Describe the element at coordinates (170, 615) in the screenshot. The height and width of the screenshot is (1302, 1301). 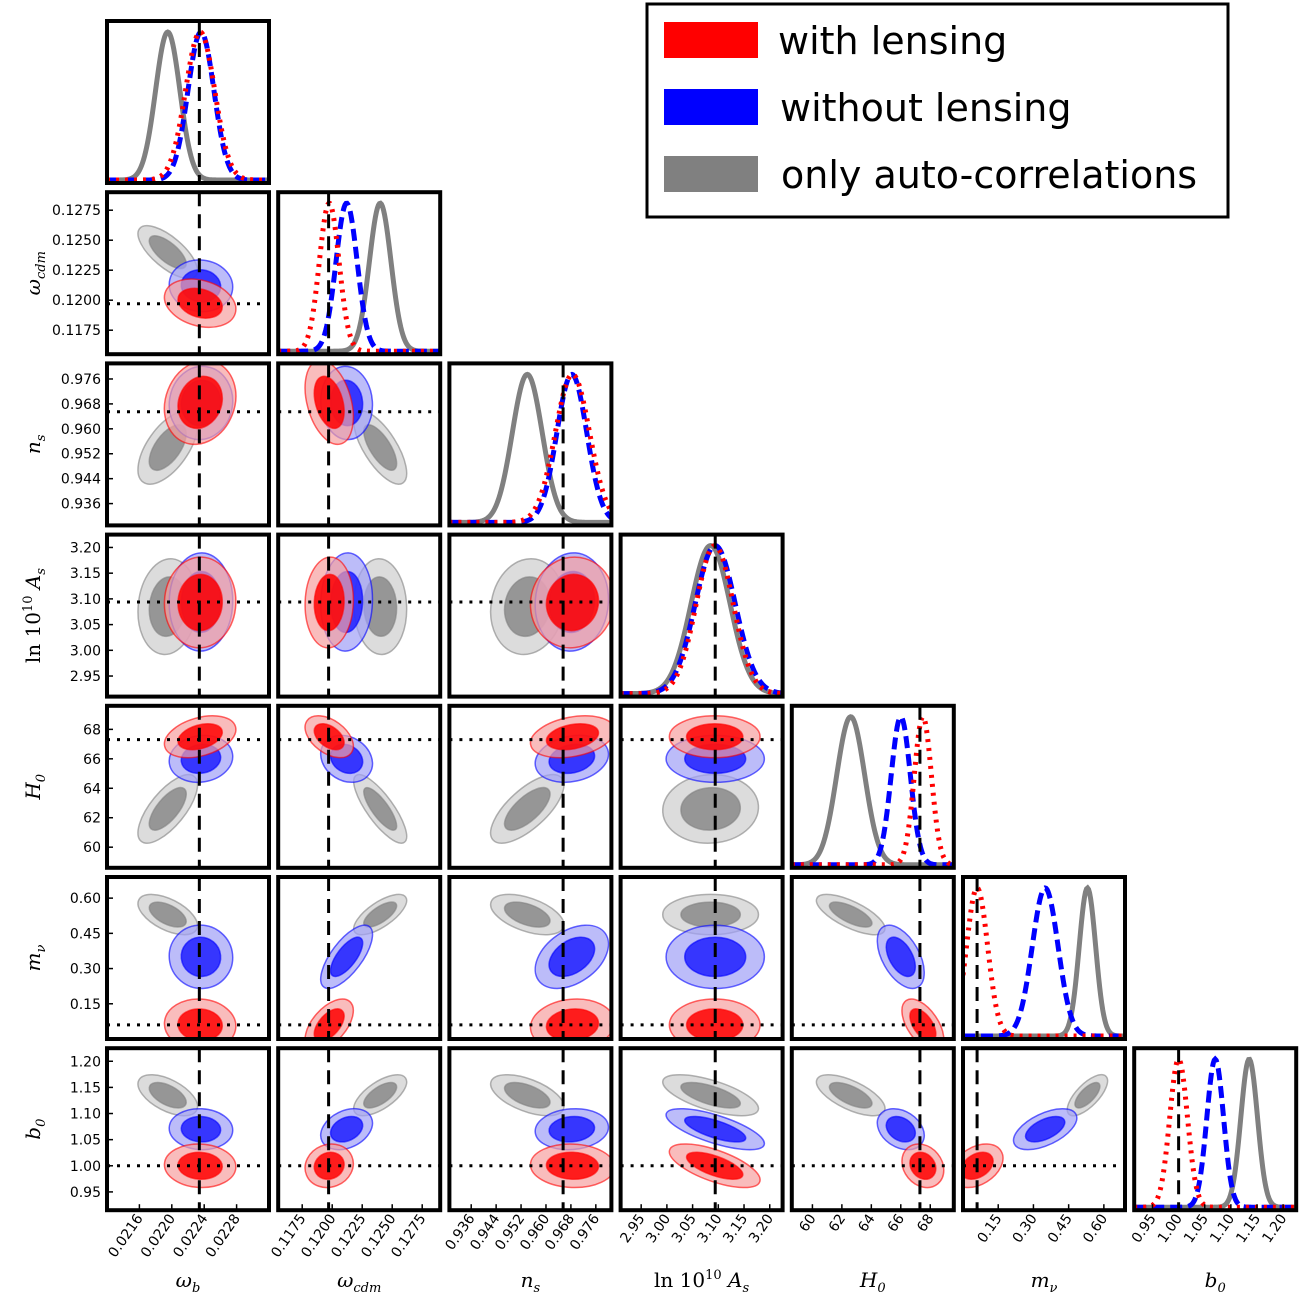
I see `panel-lnAs-vs-wb: 2.95 3.00 3.05 3.10 3.15 3.20` at that location.